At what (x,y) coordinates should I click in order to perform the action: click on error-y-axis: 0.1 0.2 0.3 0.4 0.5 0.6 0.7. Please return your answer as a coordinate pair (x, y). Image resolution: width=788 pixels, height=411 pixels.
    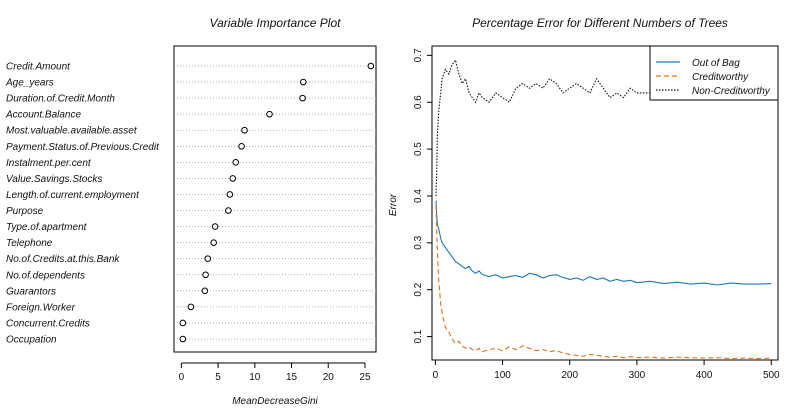
    Looking at the image, I should click on (423, 196).